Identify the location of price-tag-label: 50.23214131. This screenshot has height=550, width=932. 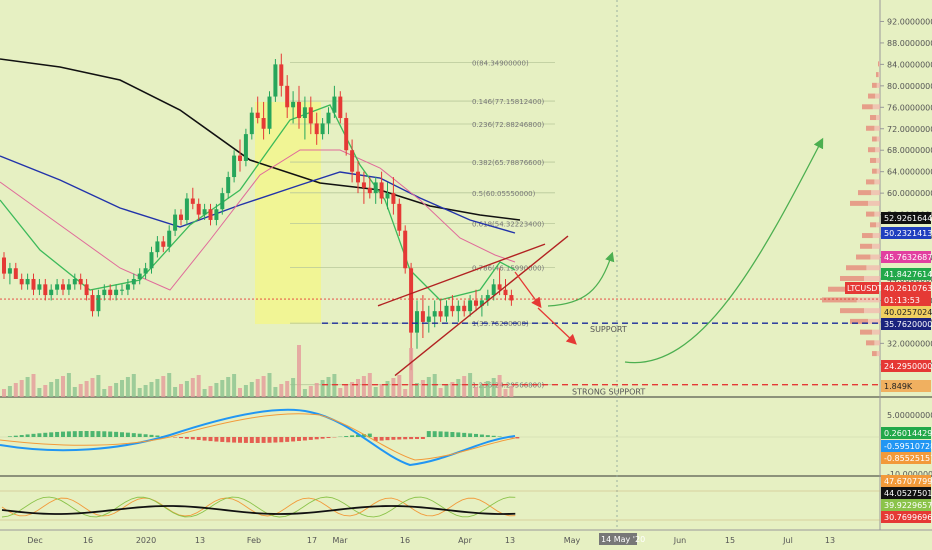
(908, 233).